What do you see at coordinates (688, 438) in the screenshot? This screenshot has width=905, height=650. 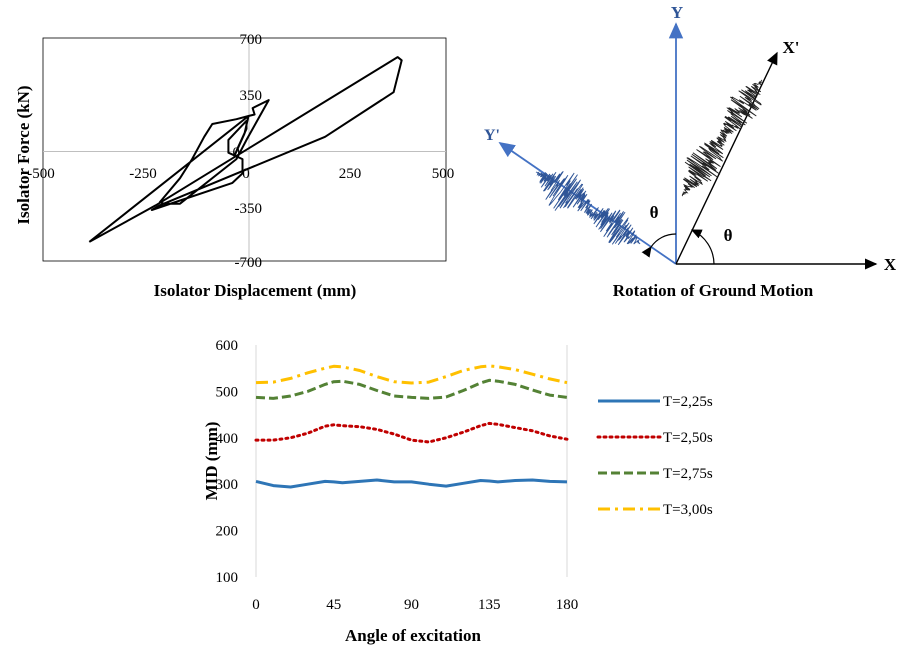 I see `legend-label-1: T=2,50s` at bounding box center [688, 438].